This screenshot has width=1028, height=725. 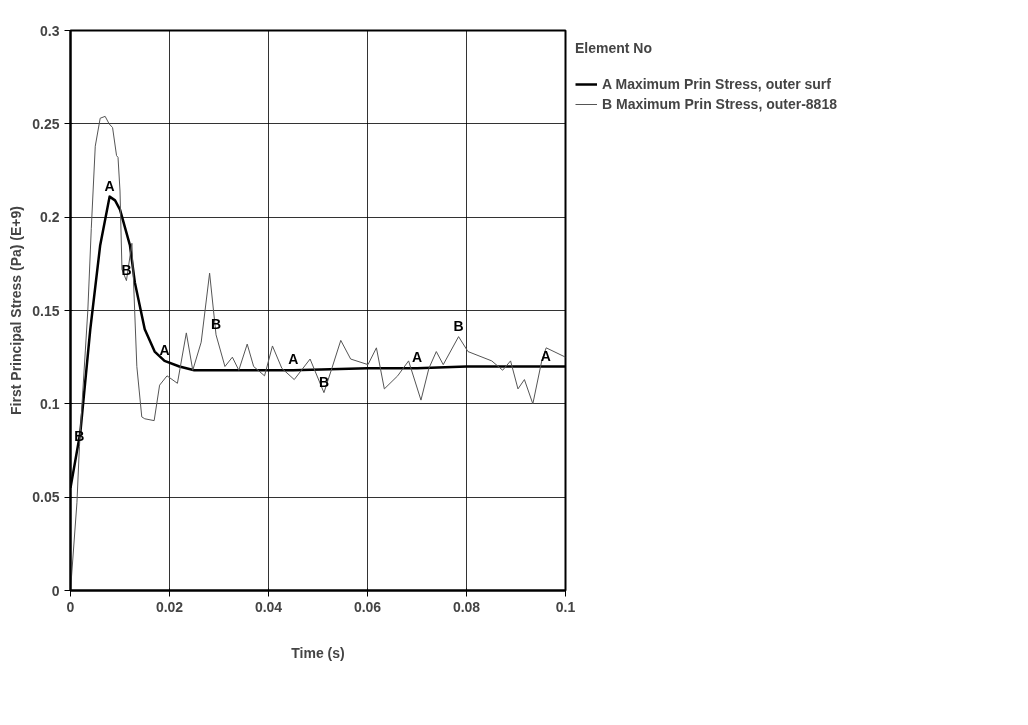 I want to click on x-tick-label: 0.06, so click(x=367, y=606).